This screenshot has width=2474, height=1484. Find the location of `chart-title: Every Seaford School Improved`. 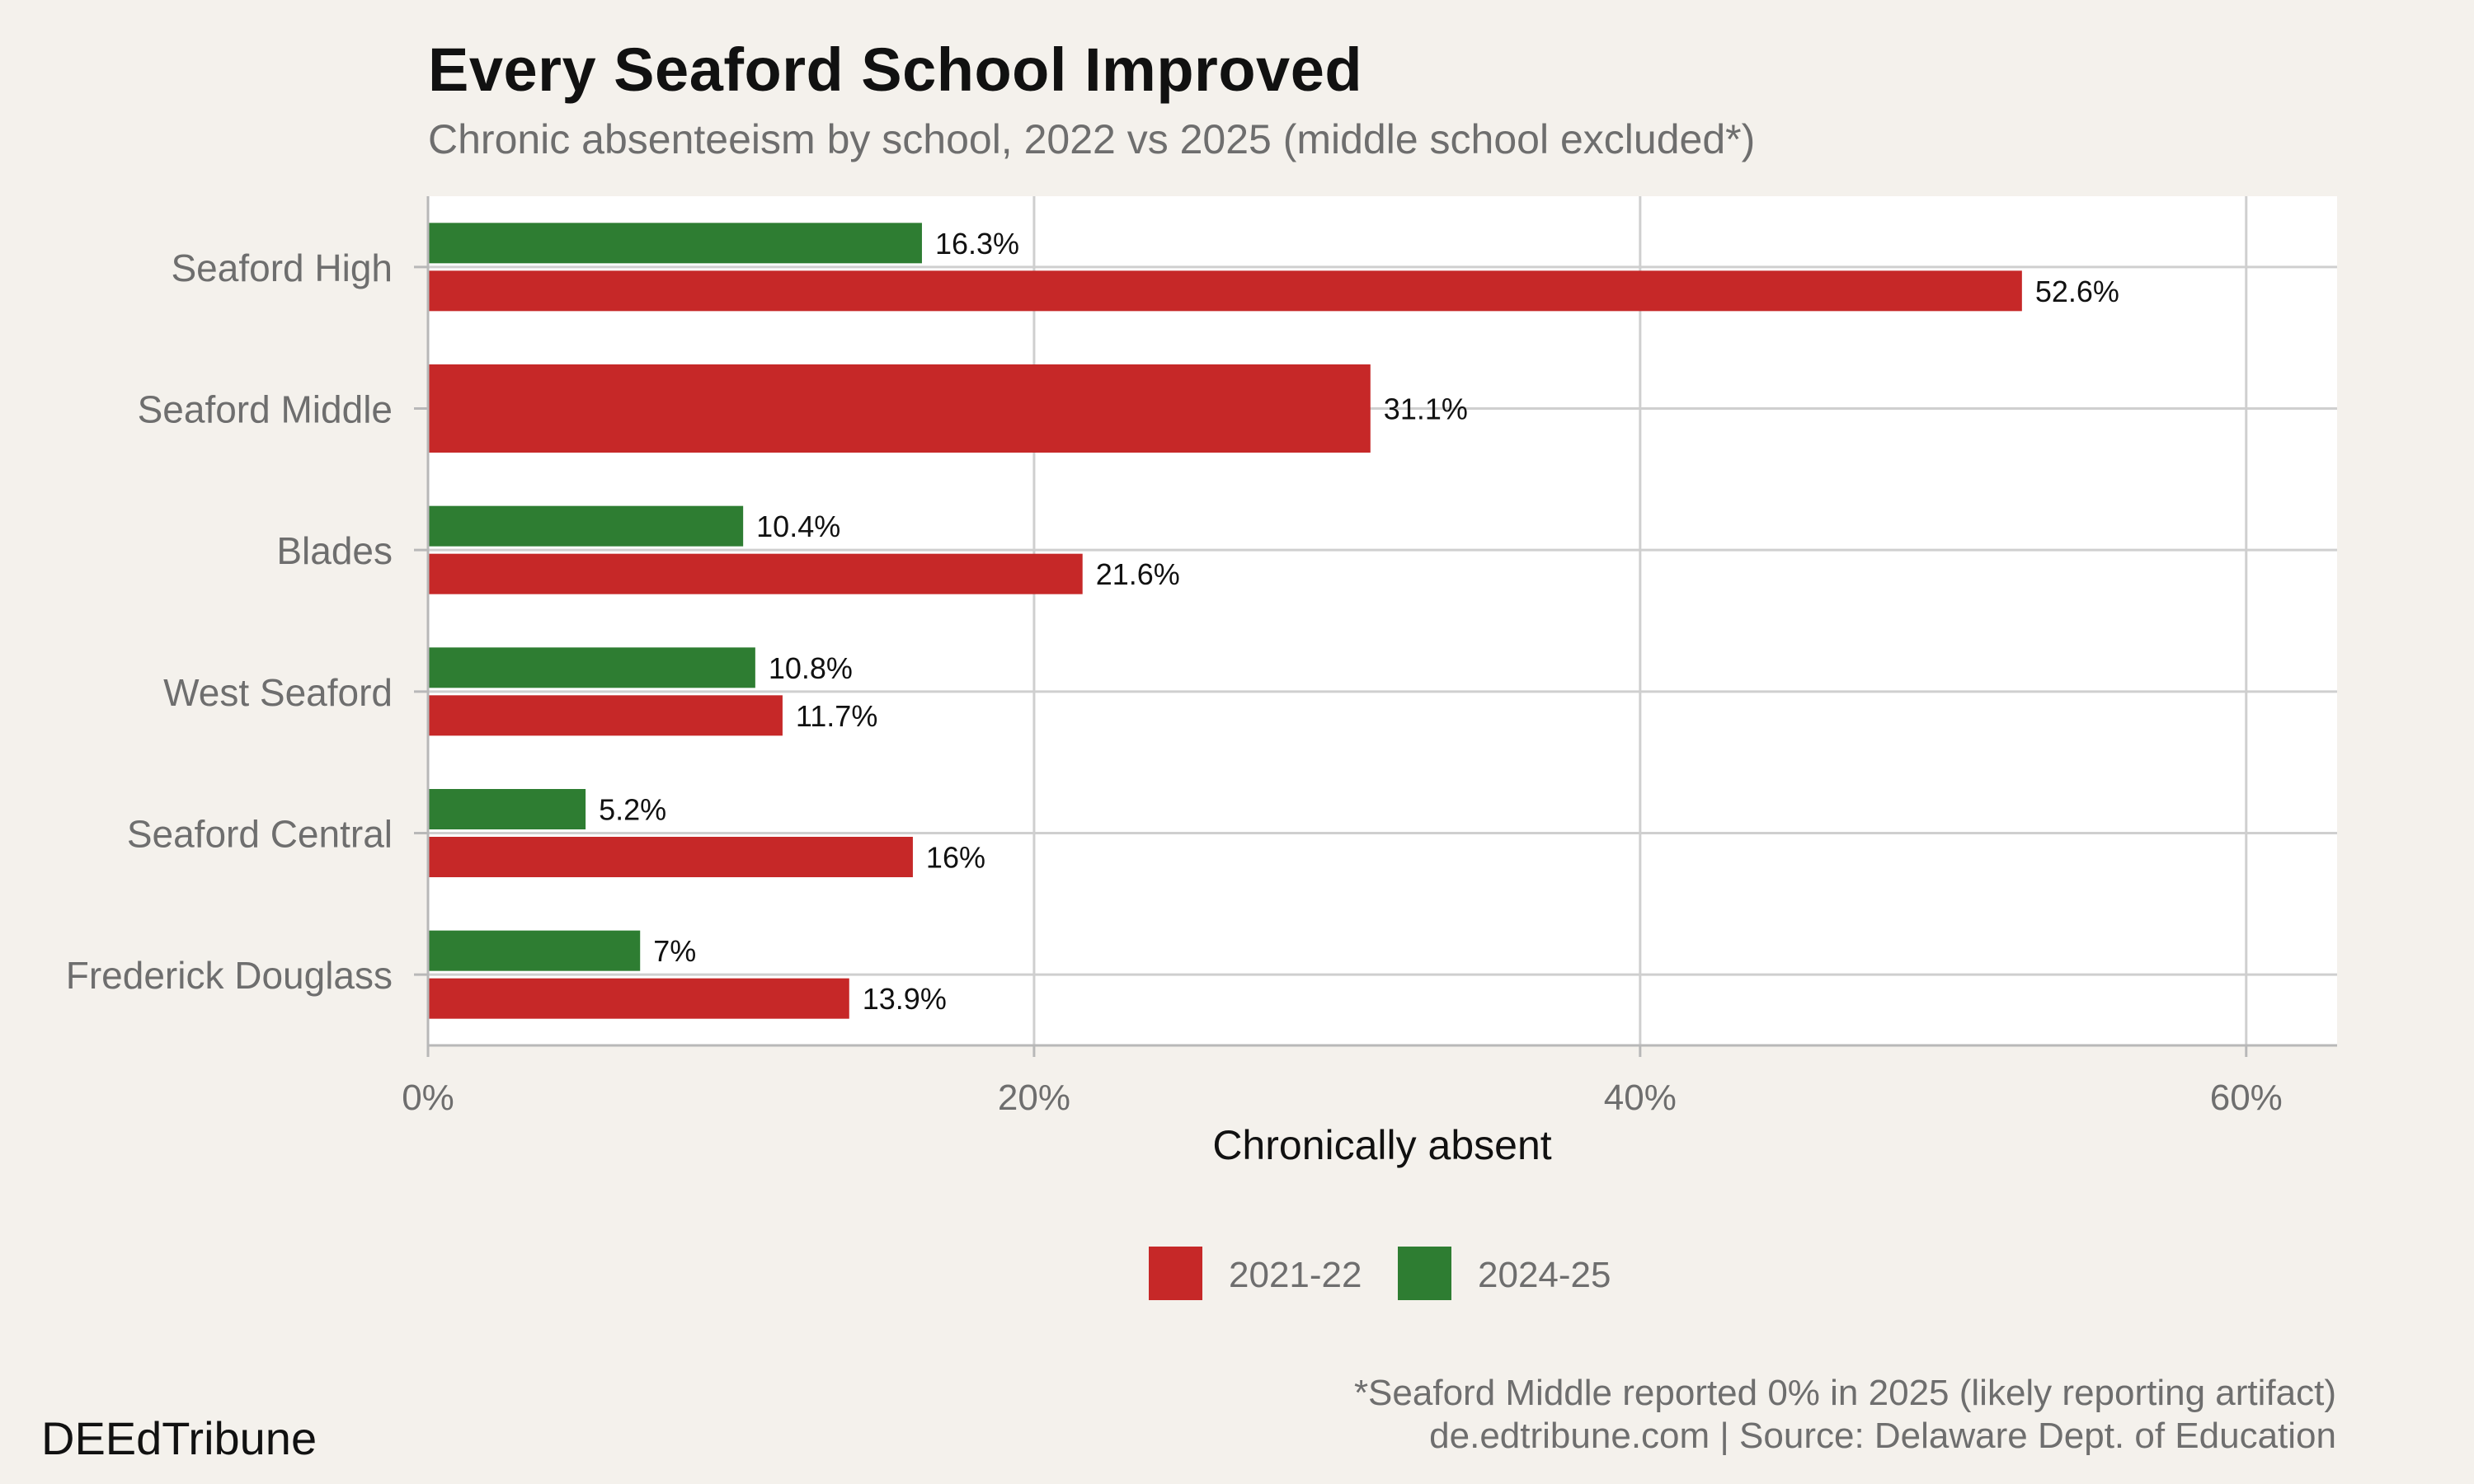

chart-title: Every Seaford School Improved is located at coordinates (895, 69).